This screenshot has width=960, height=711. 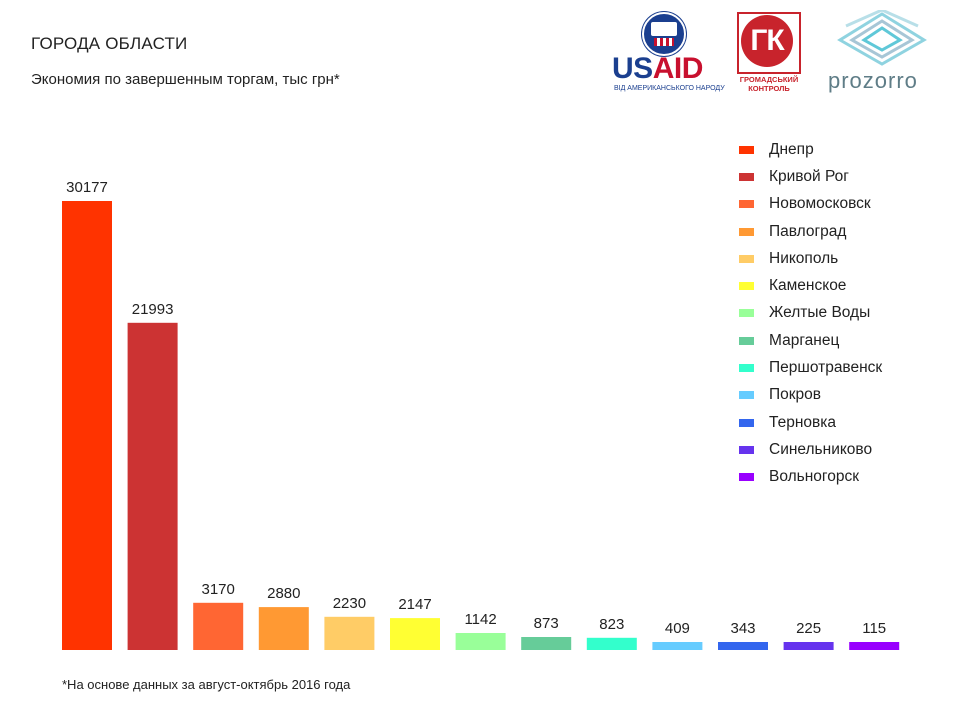 I want to click on legend-item: Павлоград, so click(x=810, y=231).